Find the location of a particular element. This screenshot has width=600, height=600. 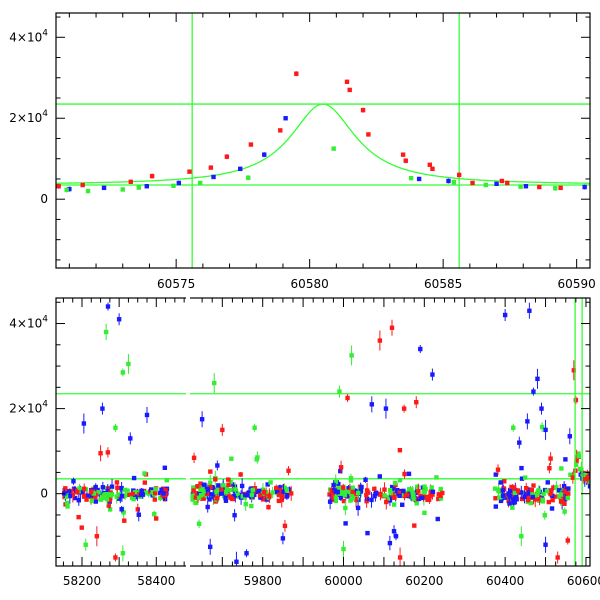

bottom-xtick-label-0-2: 58400 is located at coordinates (156, 581).